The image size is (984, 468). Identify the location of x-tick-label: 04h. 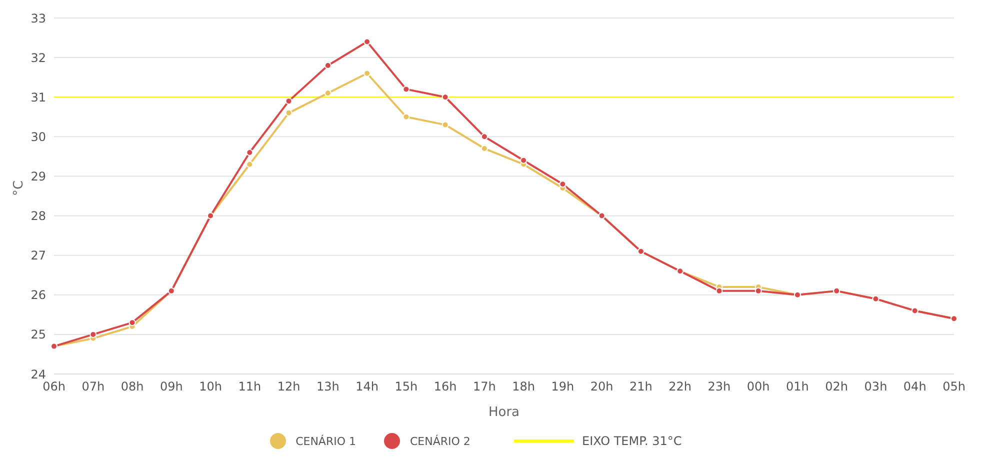
(914, 387).